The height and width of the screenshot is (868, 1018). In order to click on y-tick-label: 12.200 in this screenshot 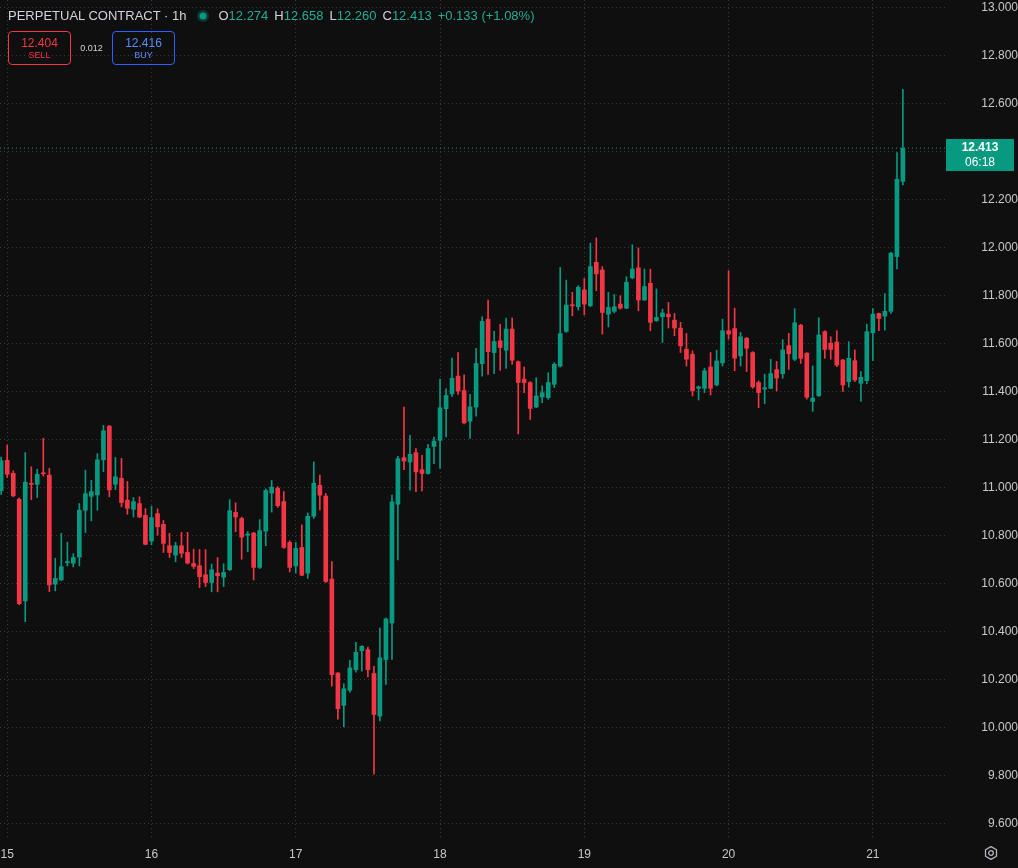, I will do `click(999, 198)`.